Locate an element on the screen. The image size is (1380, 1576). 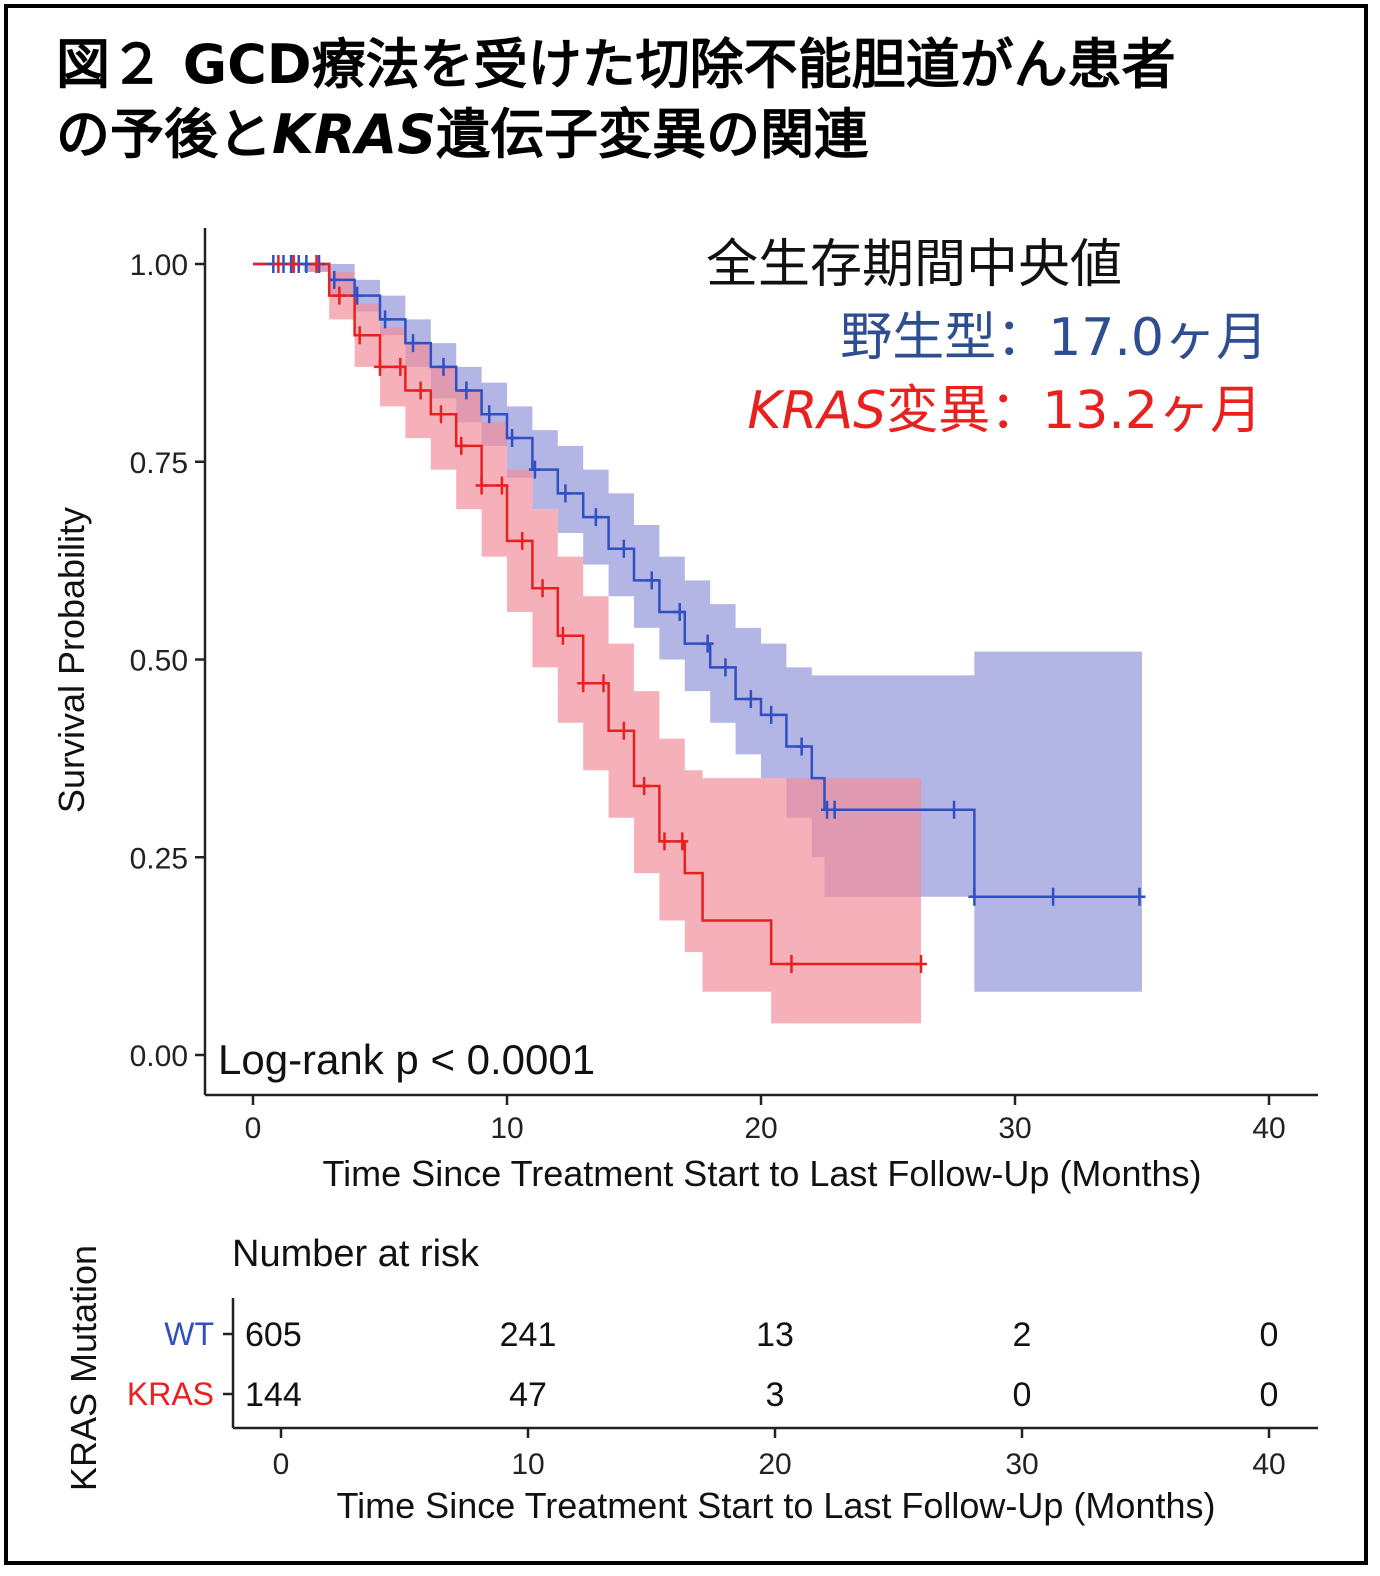
x-tick-label: 10 is located at coordinates (506, 1128).